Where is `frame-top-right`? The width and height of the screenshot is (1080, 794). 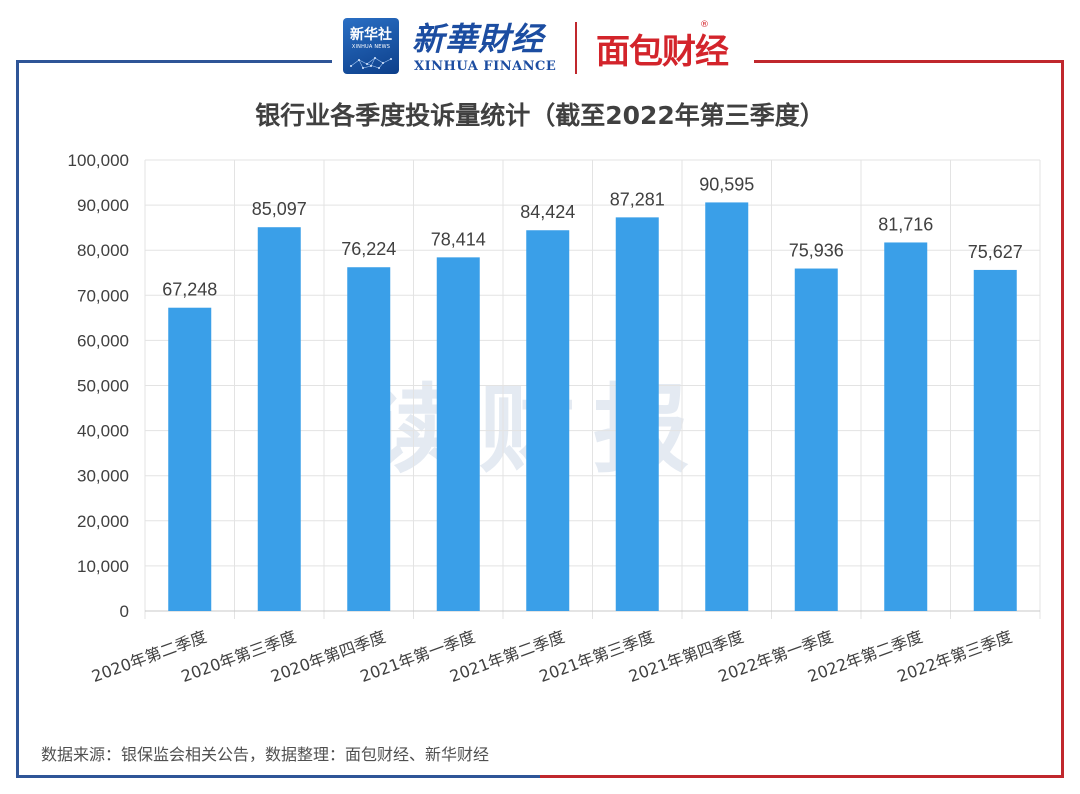 frame-top-right is located at coordinates (909, 61).